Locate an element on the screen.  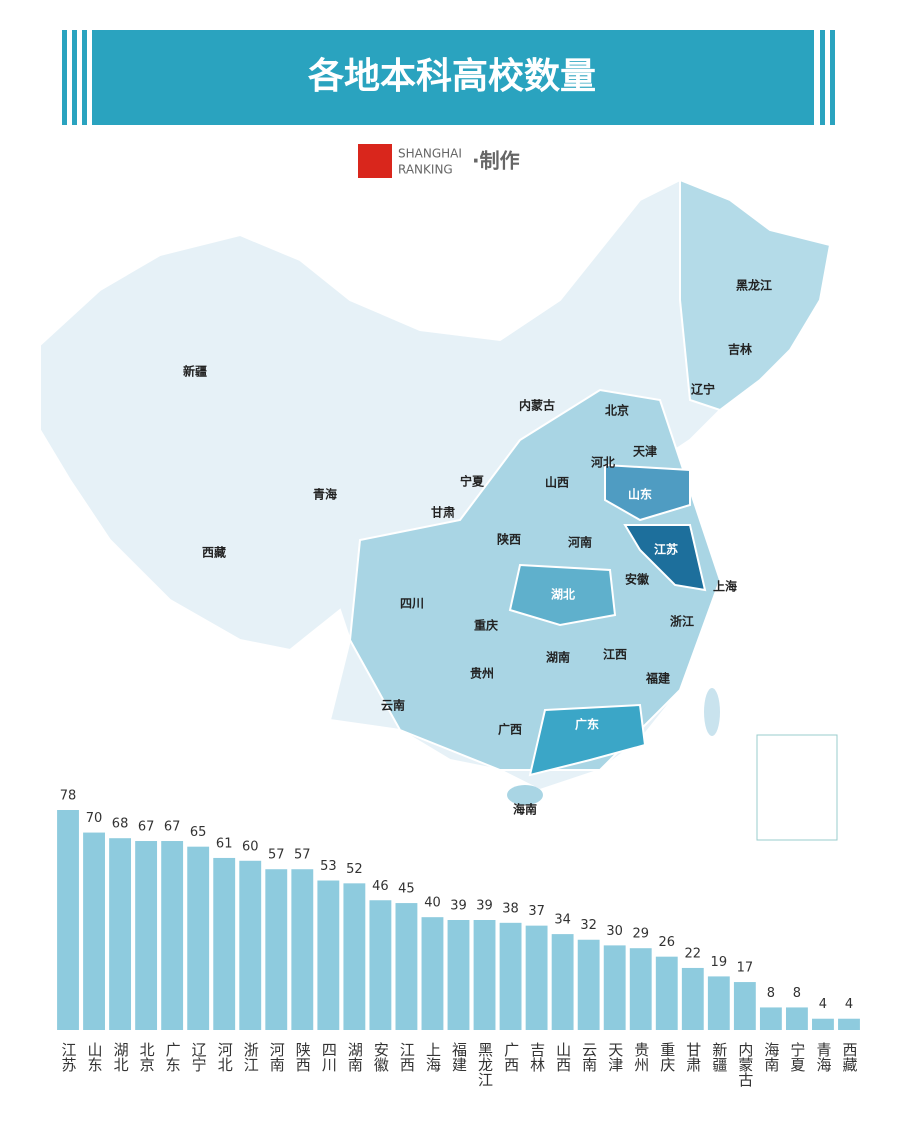
value-label: 8 is located at coordinates (797, 993).